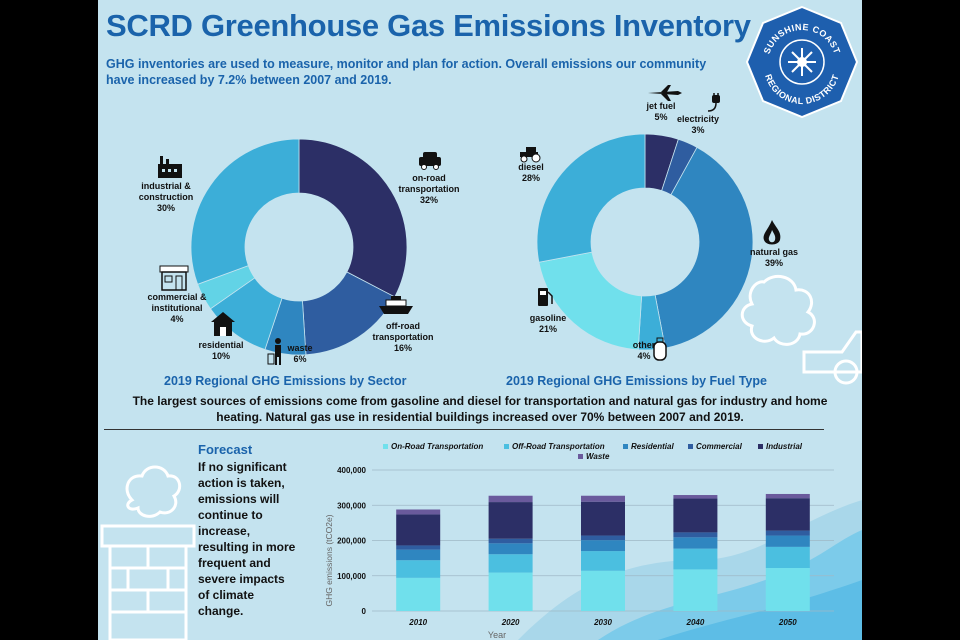 This screenshot has height=640, width=960. Describe the element at coordinates (177, 302) in the screenshot. I see `slice-label-commercial: commercial & institutional` at that location.